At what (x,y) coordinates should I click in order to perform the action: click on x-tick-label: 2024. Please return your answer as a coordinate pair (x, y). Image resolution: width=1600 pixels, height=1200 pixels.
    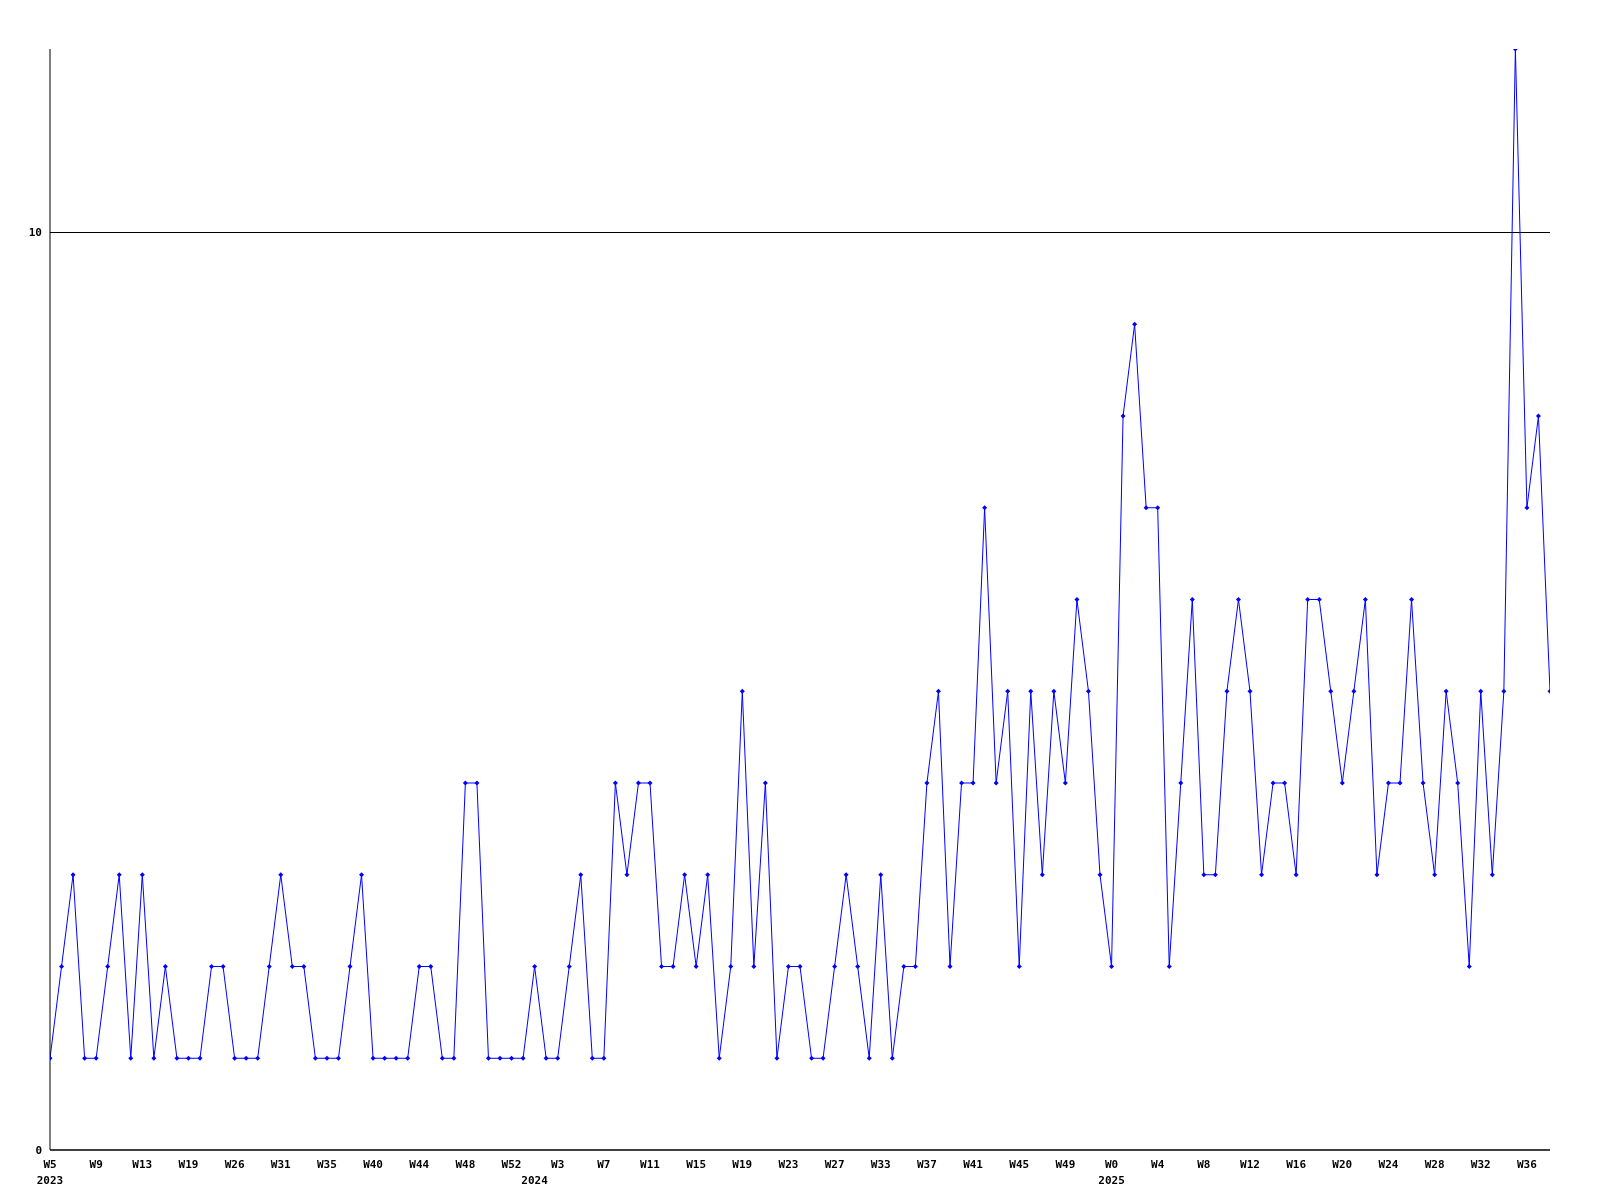
    Looking at the image, I should click on (535, 1180).